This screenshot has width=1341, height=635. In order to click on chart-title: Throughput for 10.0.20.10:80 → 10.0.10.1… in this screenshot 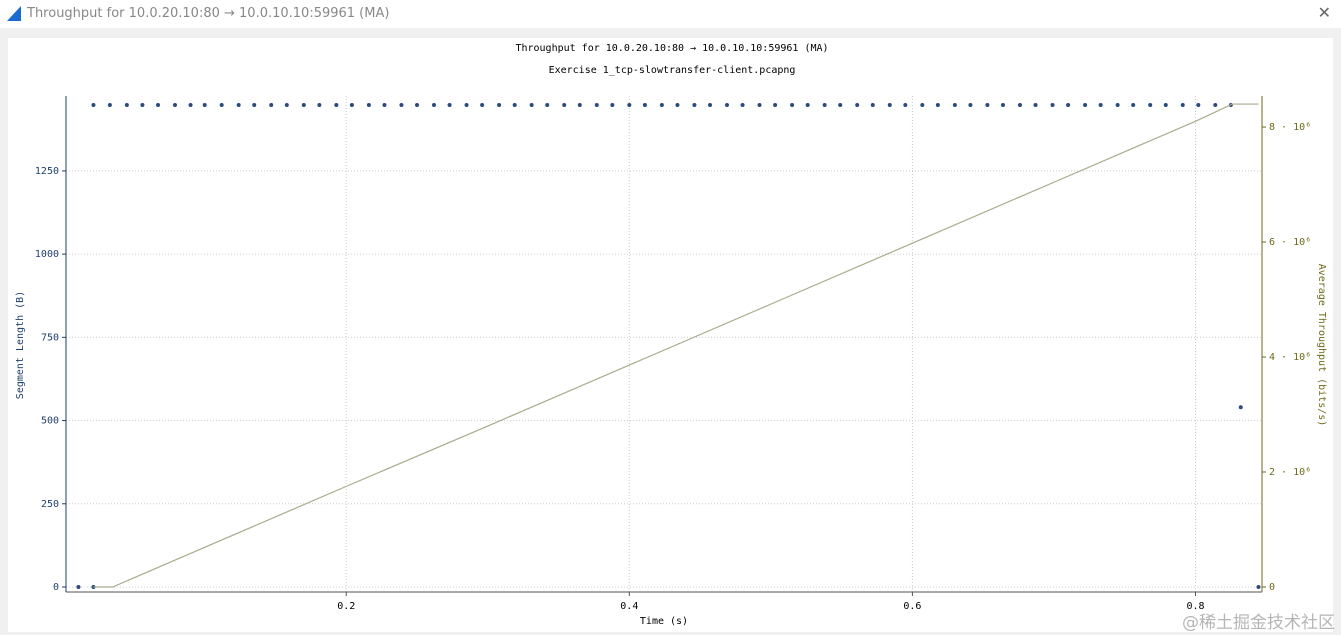, I will do `click(671, 48)`.